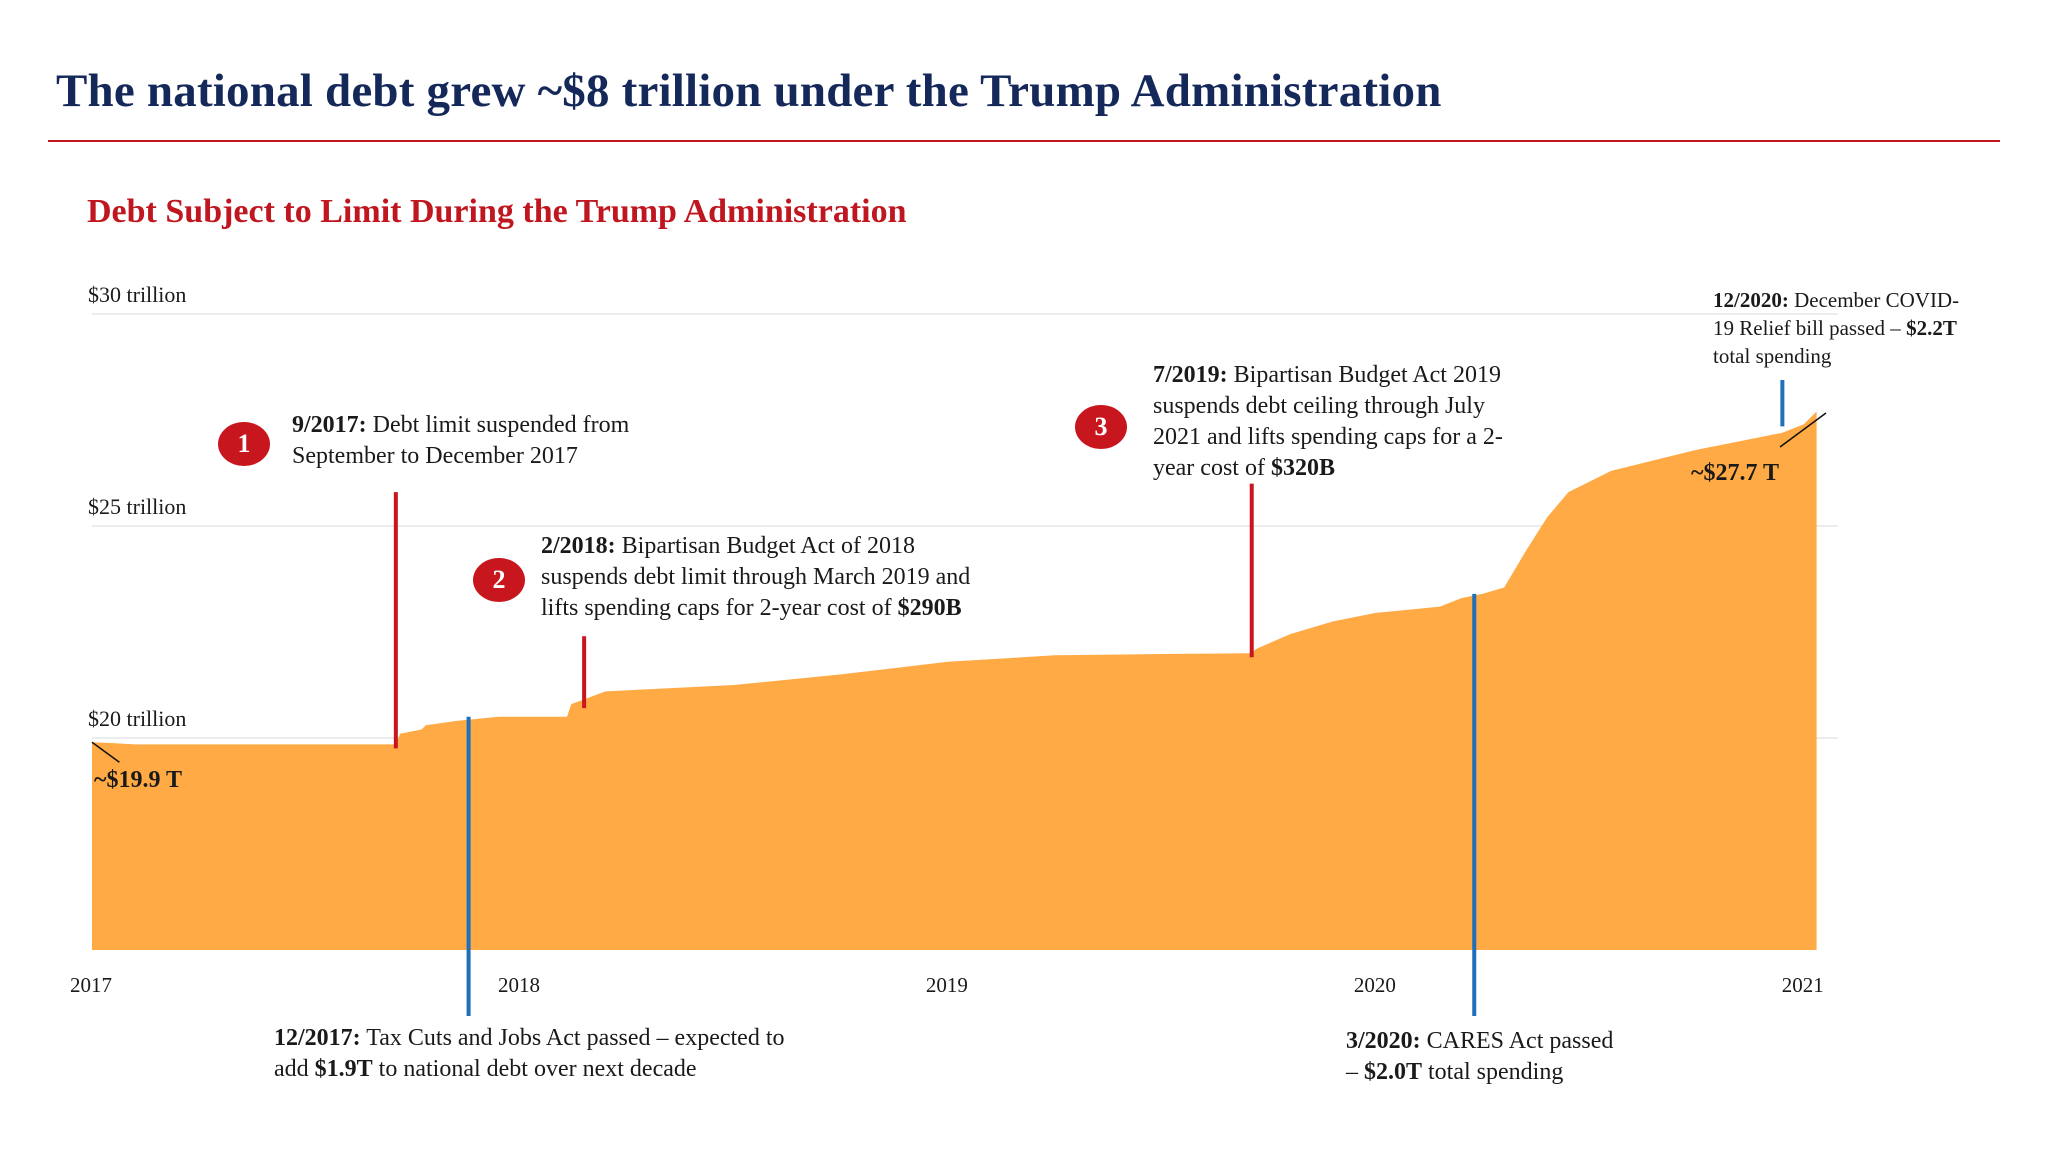 Image resolution: width=2048 pixels, height=1154 pixels. I want to click on start-label-leader, so click(105, 752).